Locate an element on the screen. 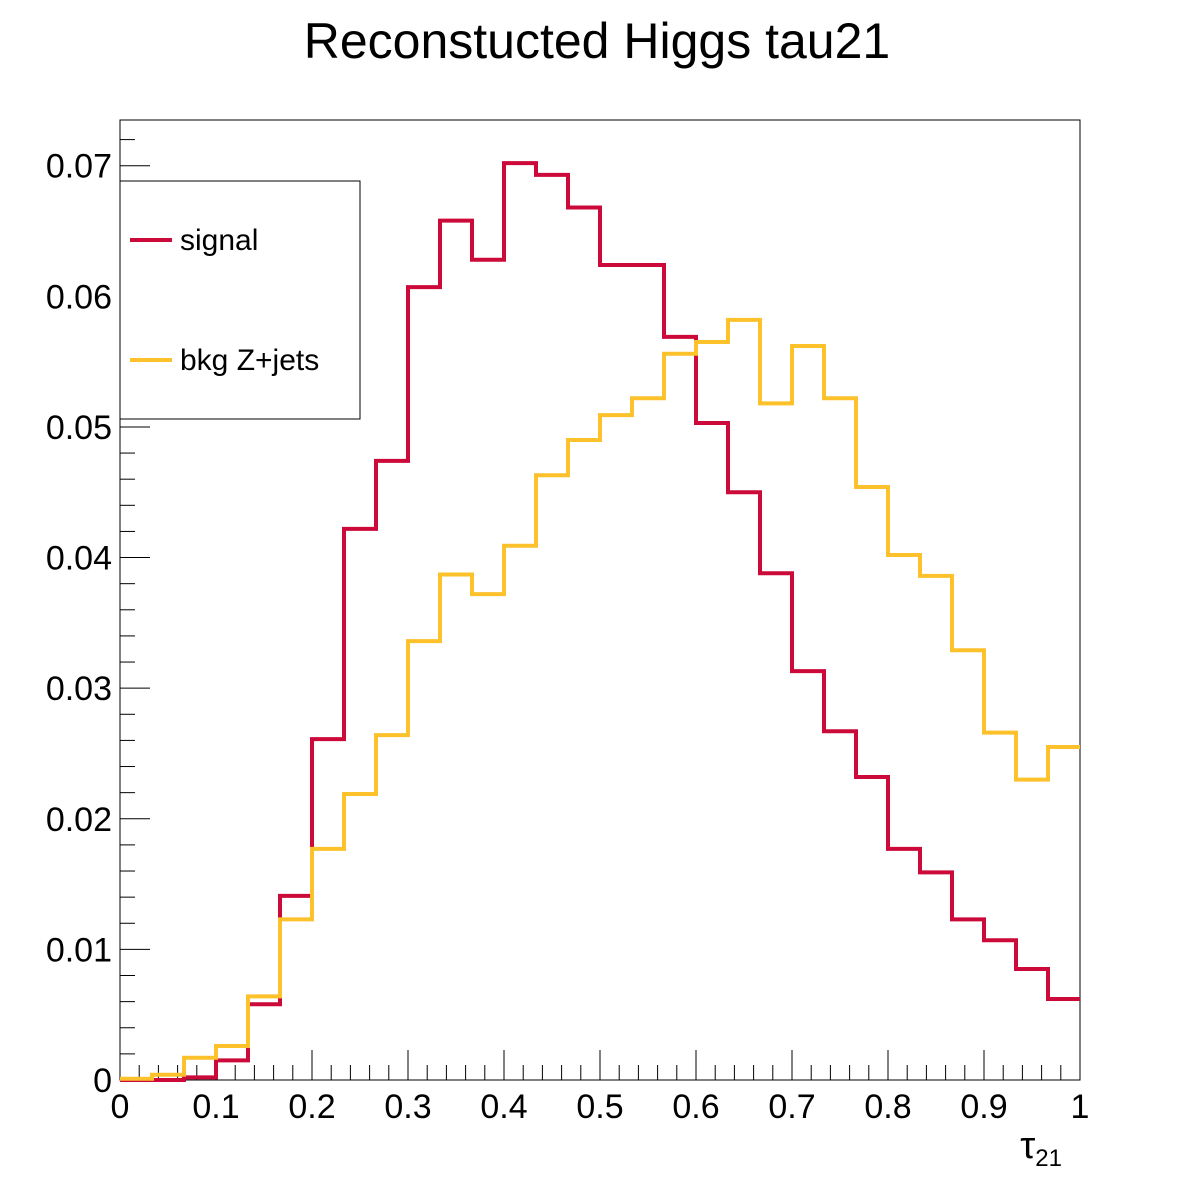  y-tick-label: 0.03 is located at coordinates (79, 689).